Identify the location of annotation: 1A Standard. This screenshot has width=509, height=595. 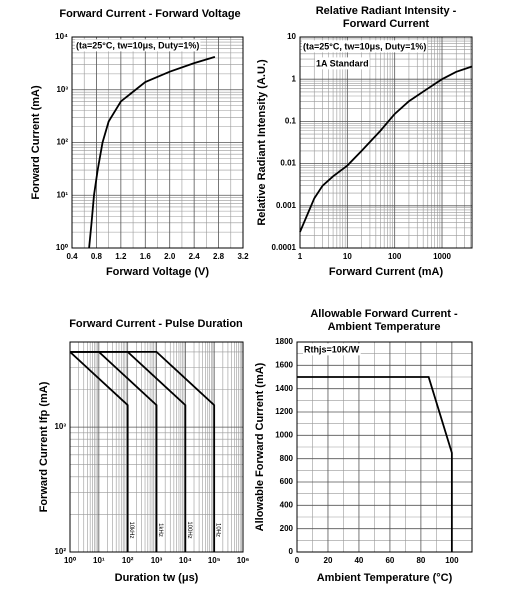
(342, 63).